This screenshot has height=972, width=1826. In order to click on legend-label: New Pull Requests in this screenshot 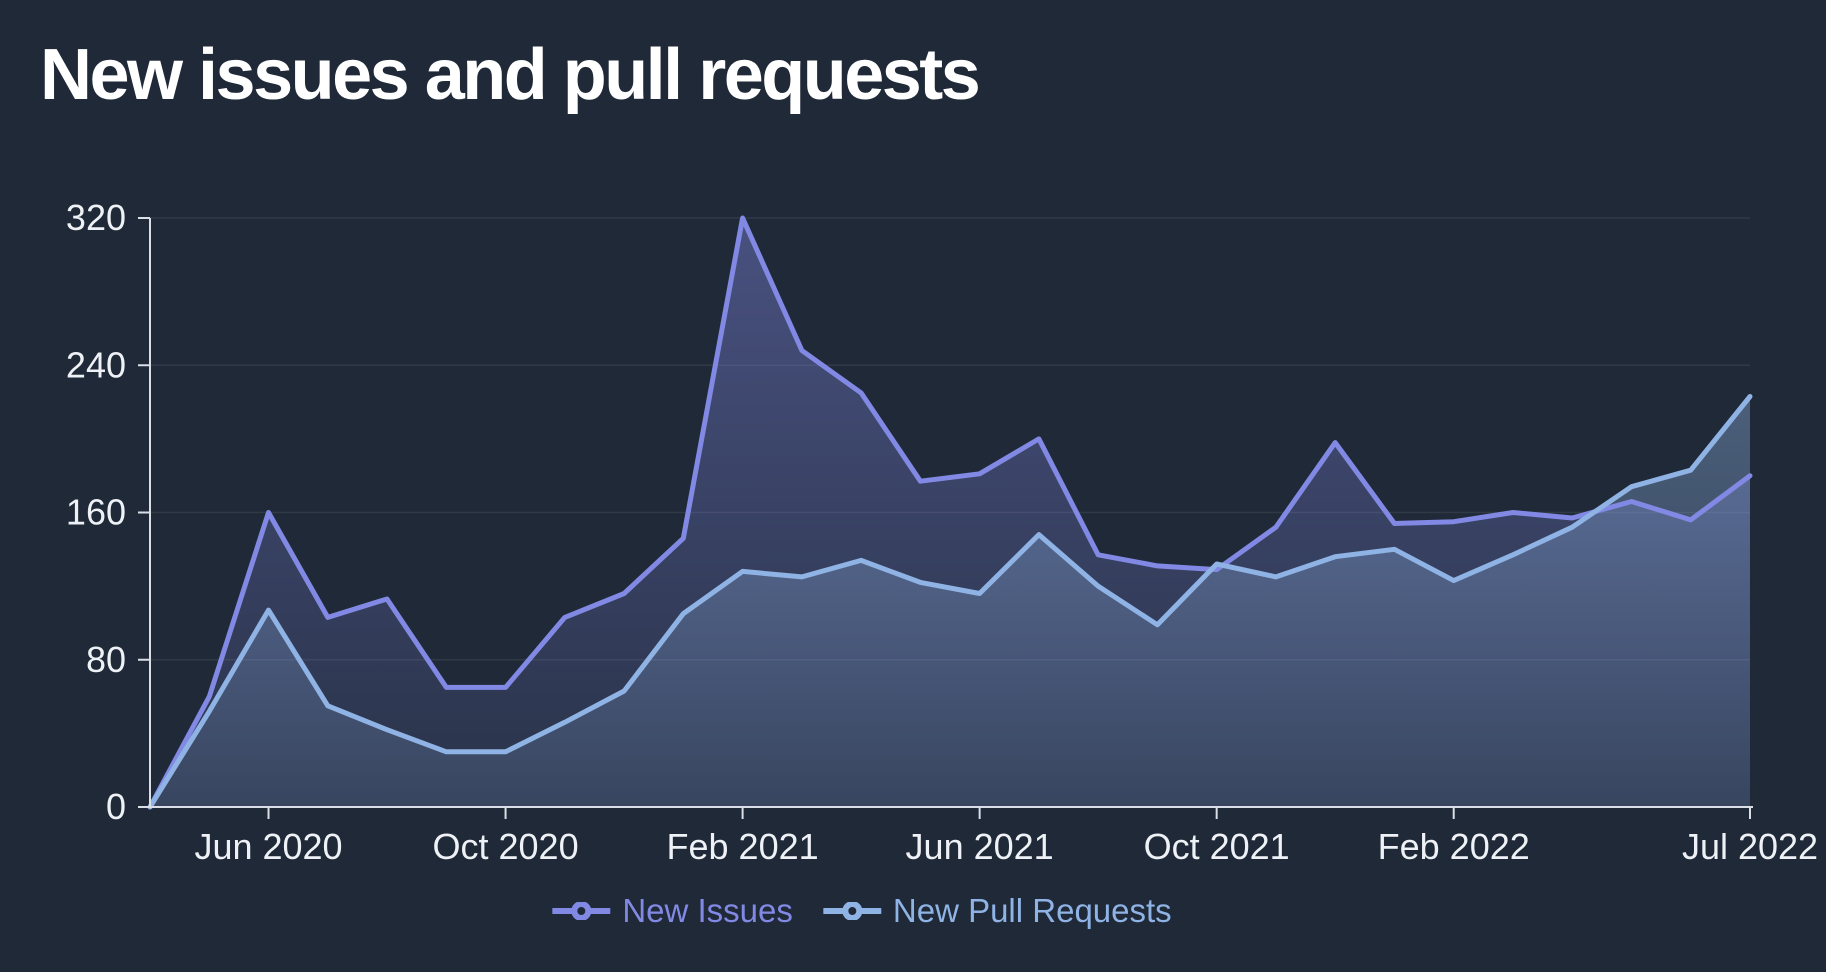, I will do `click(1032, 910)`.